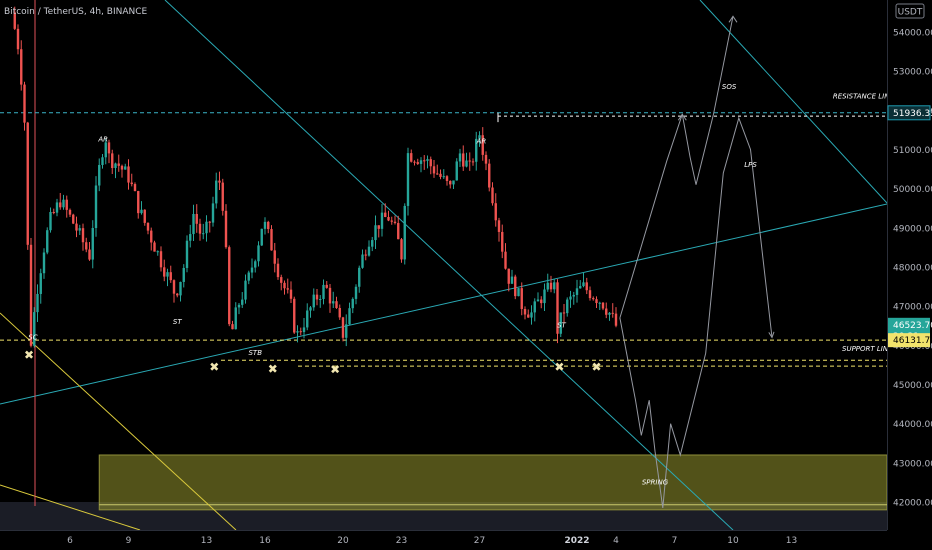 The height and width of the screenshot is (550, 932). I want to click on currency-badge: USDT, so click(910, 11).